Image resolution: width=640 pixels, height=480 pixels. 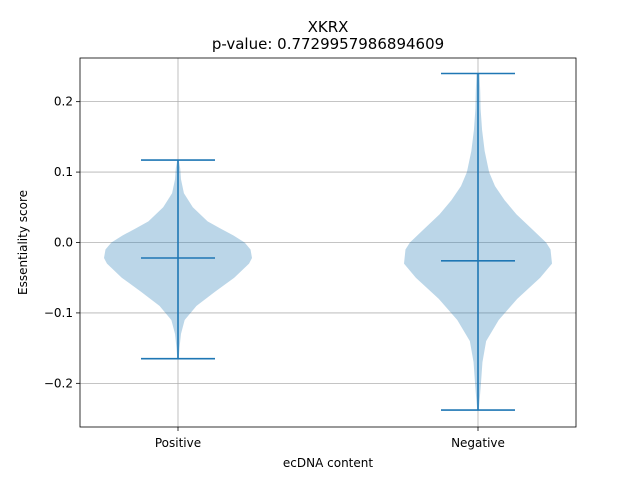 What do you see at coordinates (478, 443) in the screenshot?
I see `x-tick-label-1: Negative` at bounding box center [478, 443].